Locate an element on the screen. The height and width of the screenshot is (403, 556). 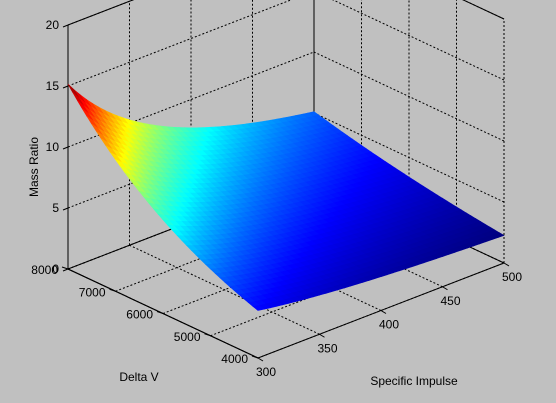
y-tick-labels: 4000 5000 6000 7000 8000 is located at coordinates (145, 314).